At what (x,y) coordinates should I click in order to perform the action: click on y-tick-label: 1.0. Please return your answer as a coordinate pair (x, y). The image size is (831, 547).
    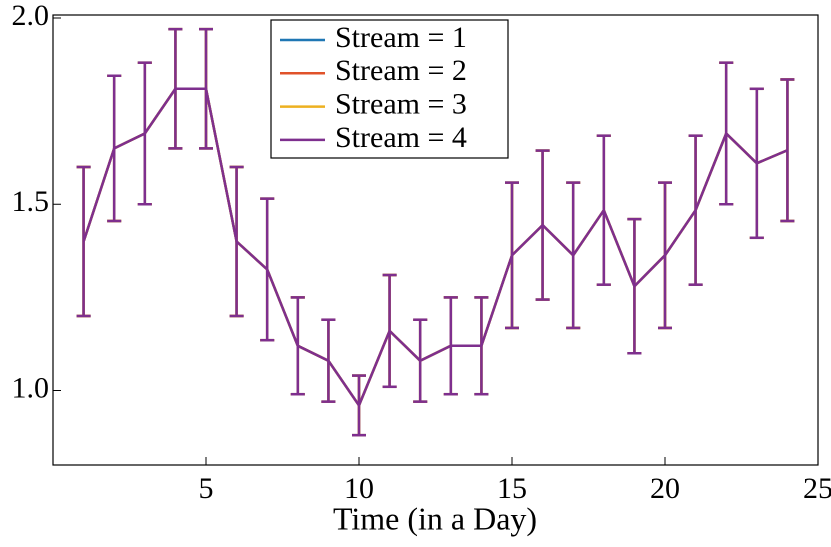
    Looking at the image, I should click on (31, 387).